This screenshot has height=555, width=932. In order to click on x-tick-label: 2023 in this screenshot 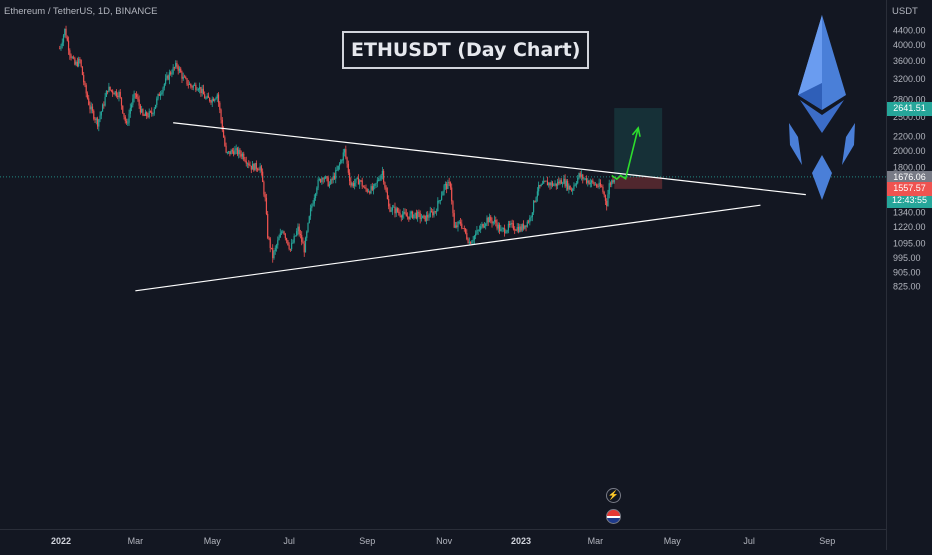, I will do `click(521, 541)`.